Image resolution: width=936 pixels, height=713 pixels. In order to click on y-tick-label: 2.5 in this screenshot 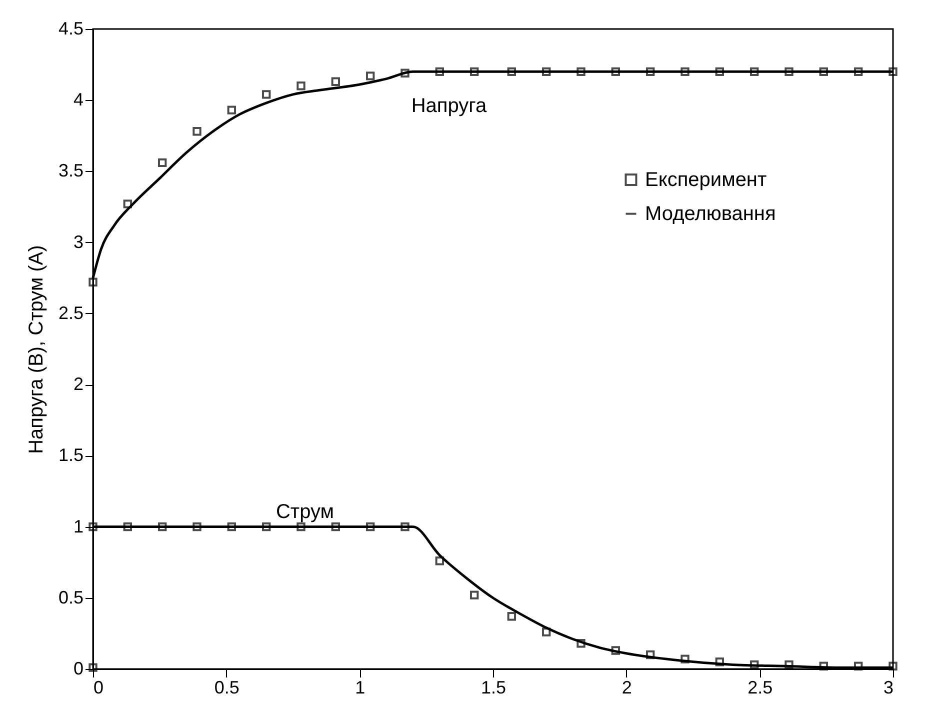, I will do `click(71, 312)`.